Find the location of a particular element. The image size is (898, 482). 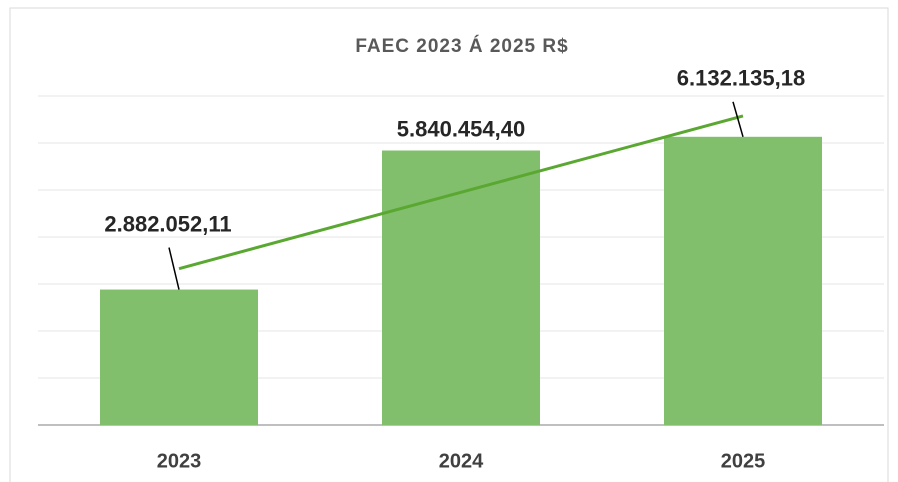

x-tick-label: 2024 is located at coordinates (461, 461).